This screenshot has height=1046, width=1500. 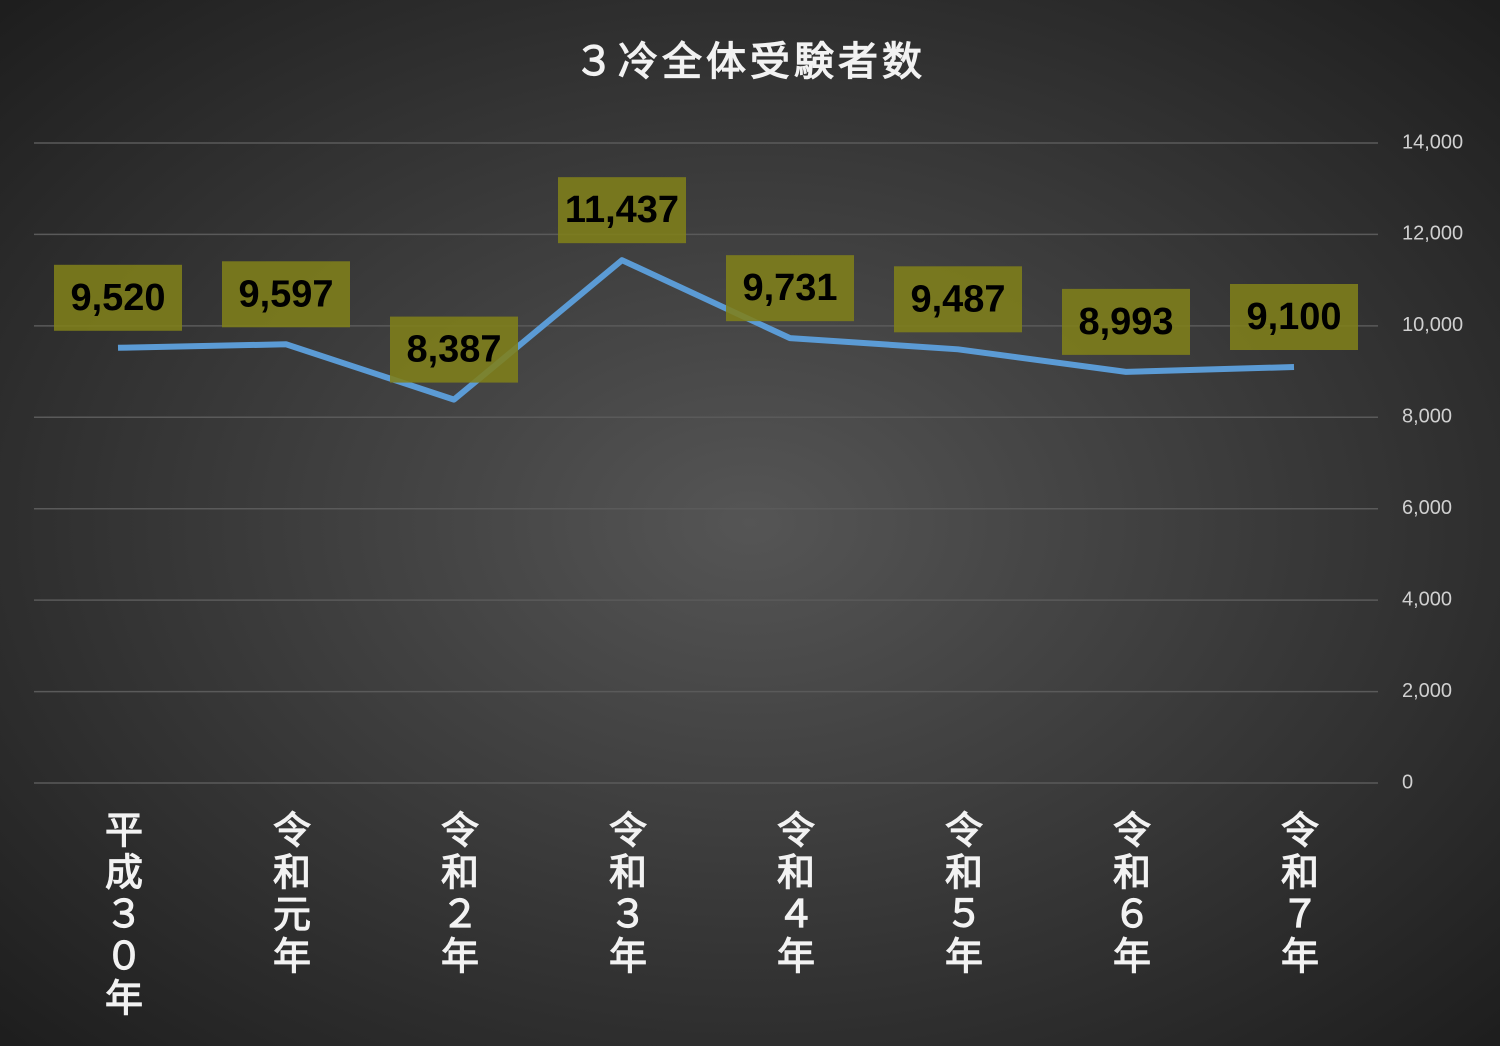 I want to click on x-tick-label: 令和４年, so click(x=793, y=894).